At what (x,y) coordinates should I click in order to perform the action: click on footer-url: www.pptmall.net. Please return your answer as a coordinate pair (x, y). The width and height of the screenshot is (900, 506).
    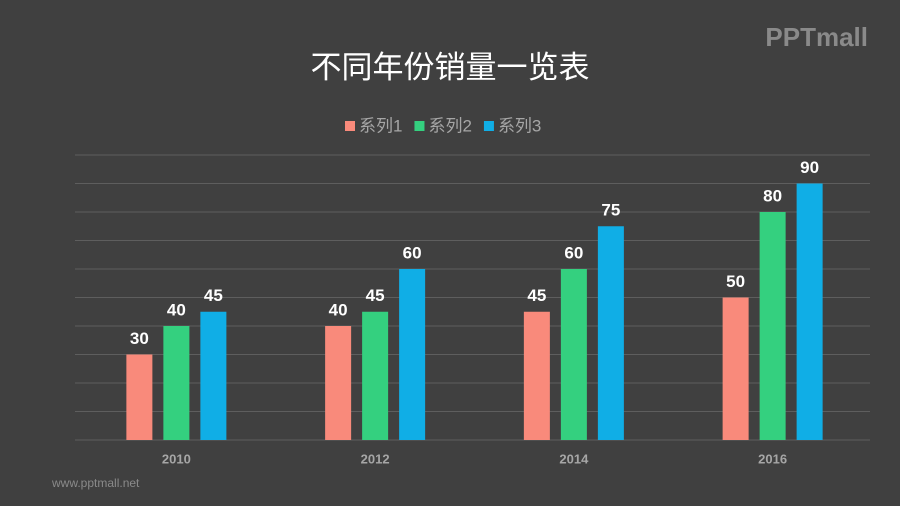
    Looking at the image, I should click on (95, 483).